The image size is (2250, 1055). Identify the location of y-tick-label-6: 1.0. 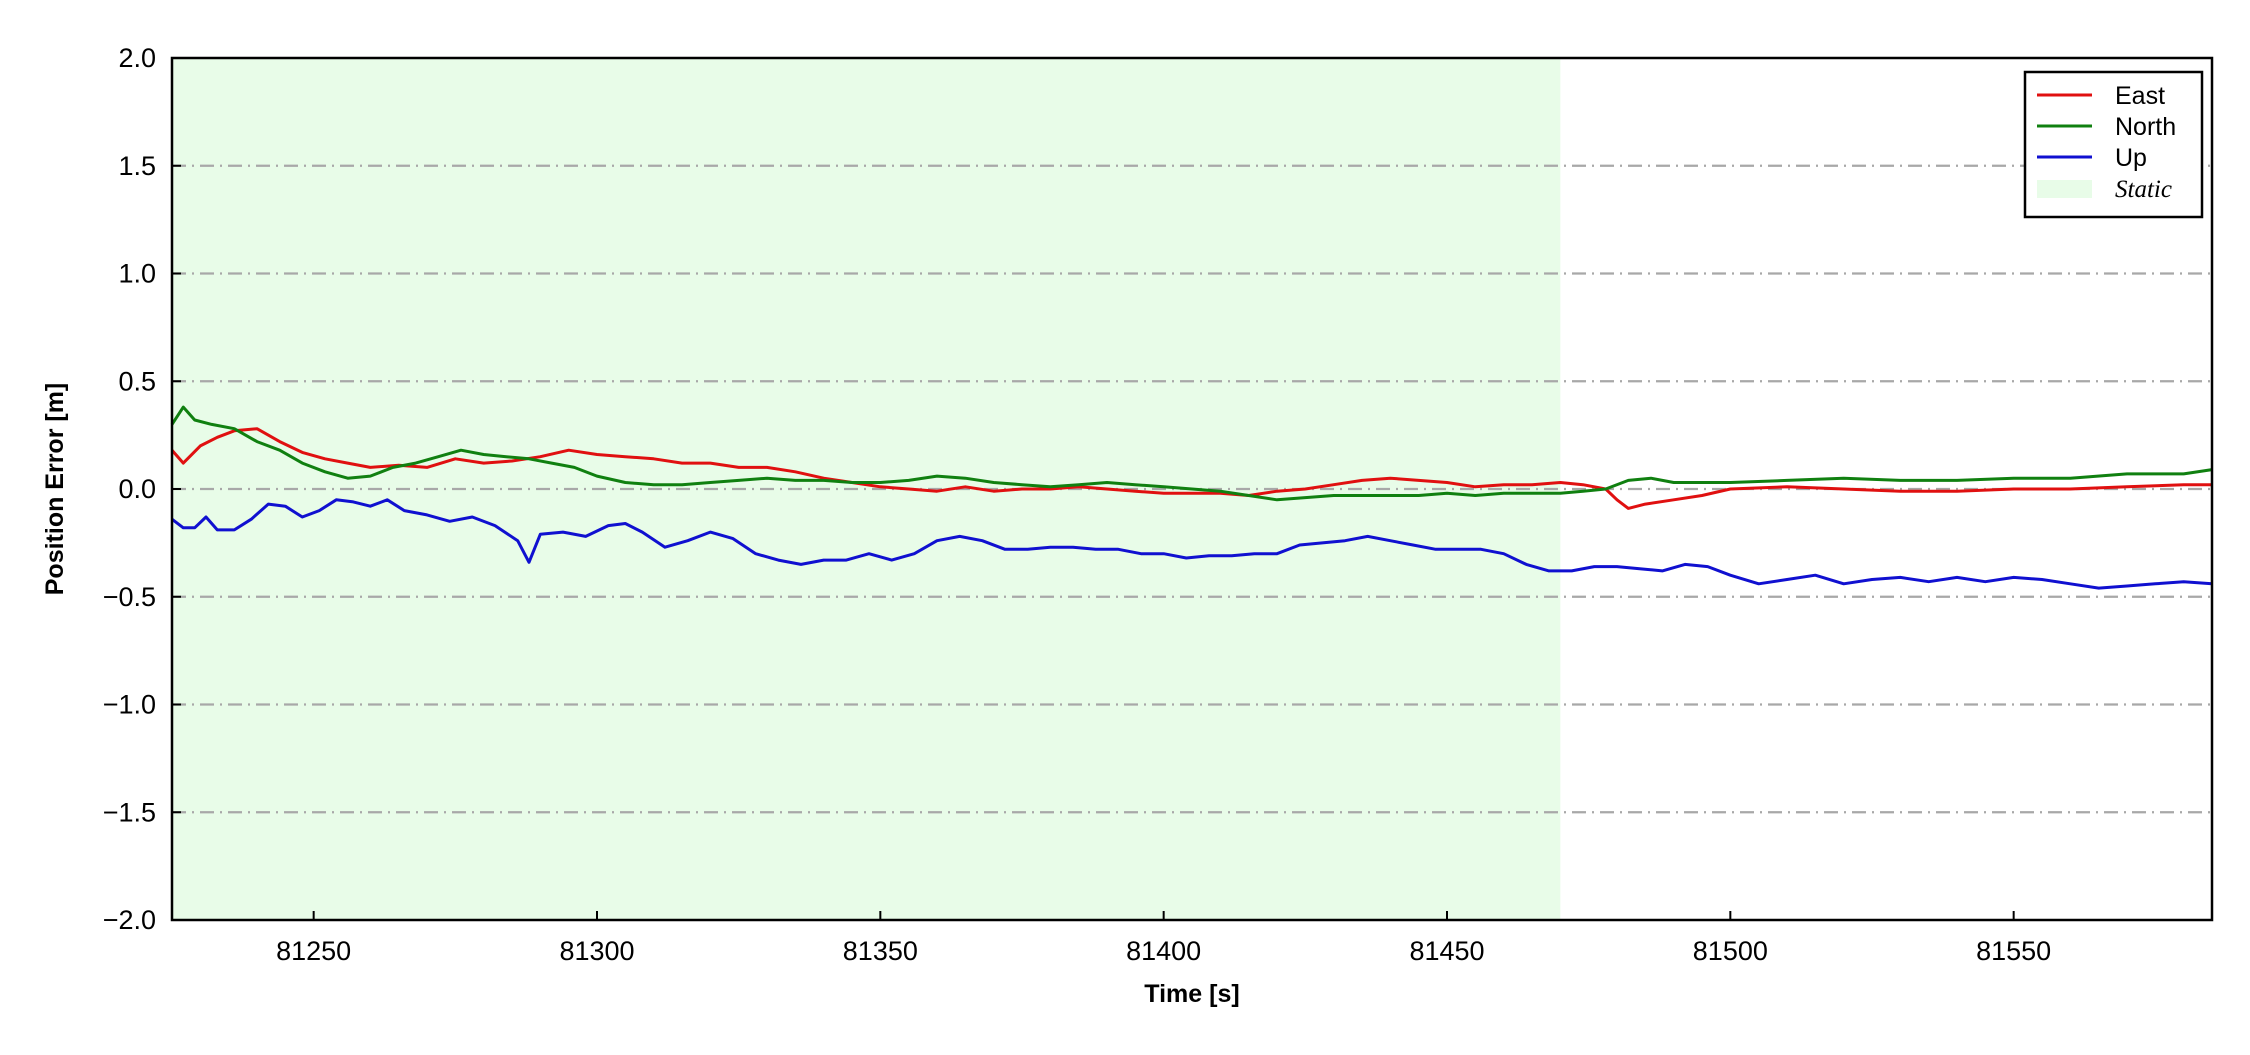
(137, 274).